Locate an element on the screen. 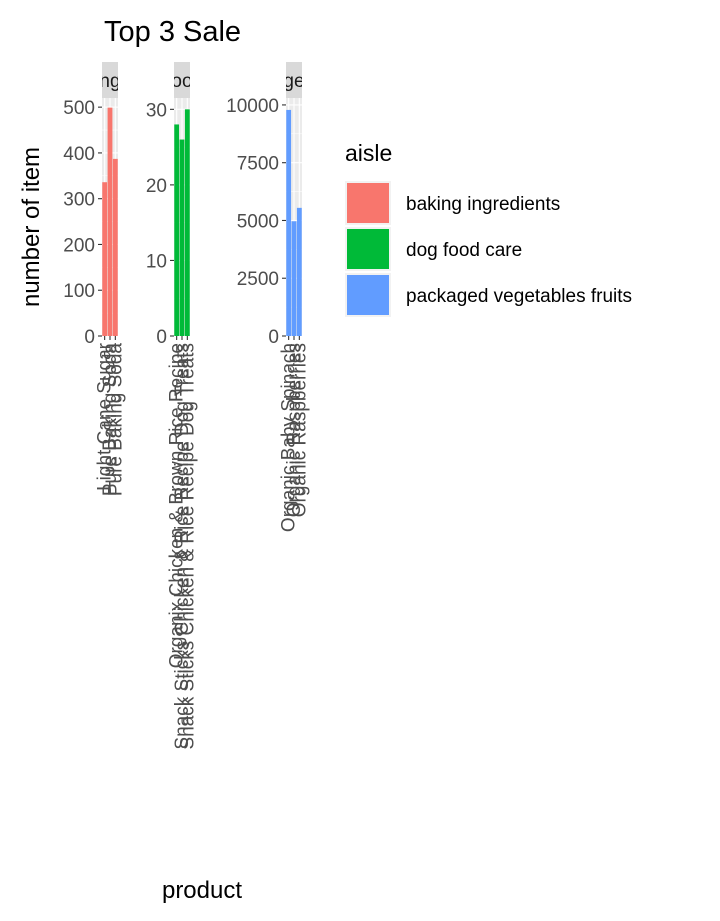 This screenshot has height=921, width=720. y-tick-label: 20 is located at coordinates (156, 186).